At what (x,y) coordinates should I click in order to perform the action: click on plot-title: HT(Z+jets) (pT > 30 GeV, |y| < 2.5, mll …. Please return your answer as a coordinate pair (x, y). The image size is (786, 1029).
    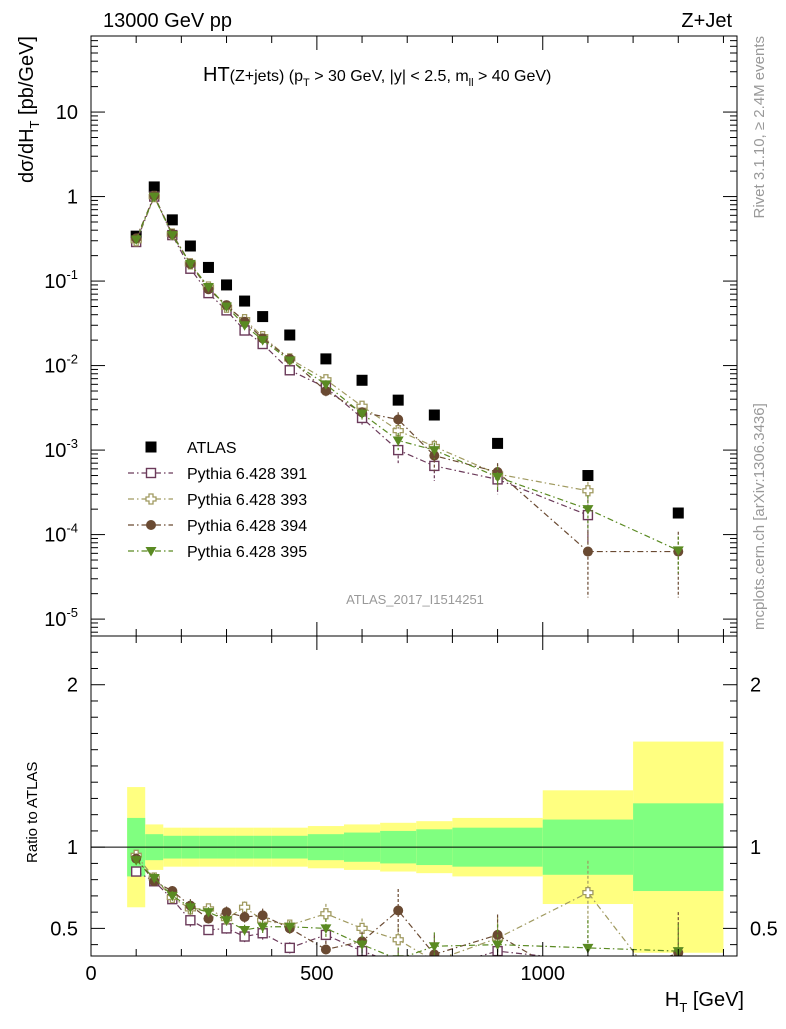
    Looking at the image, I should click on (377, 76).